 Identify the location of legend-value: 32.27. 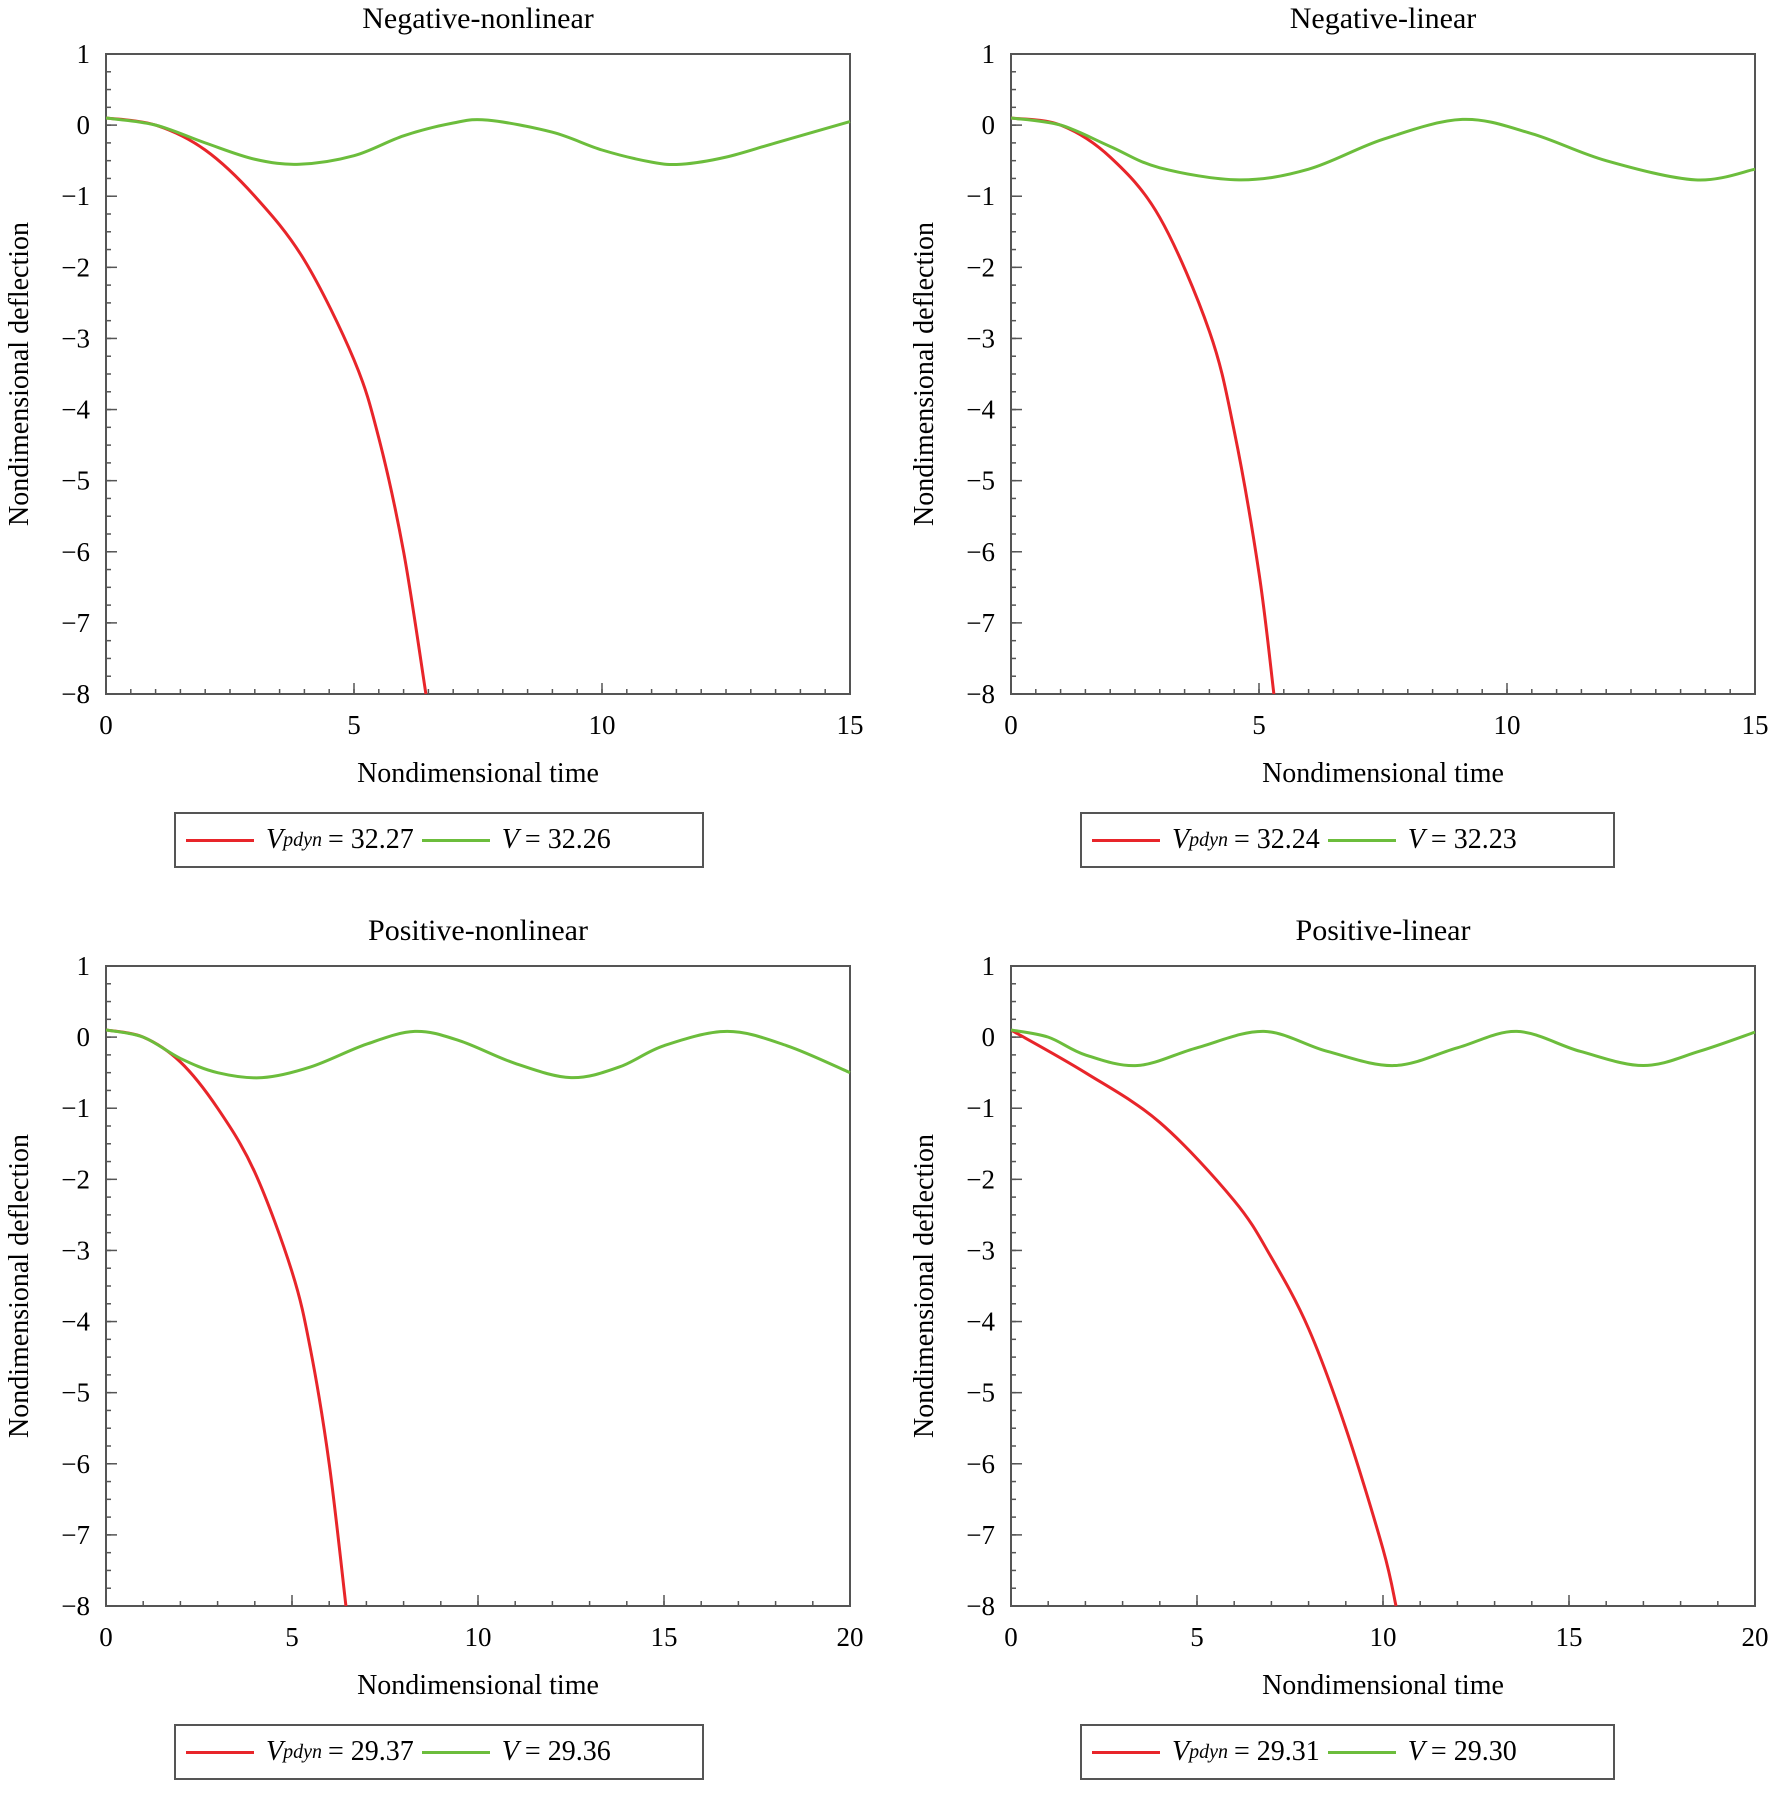
(382, 839).